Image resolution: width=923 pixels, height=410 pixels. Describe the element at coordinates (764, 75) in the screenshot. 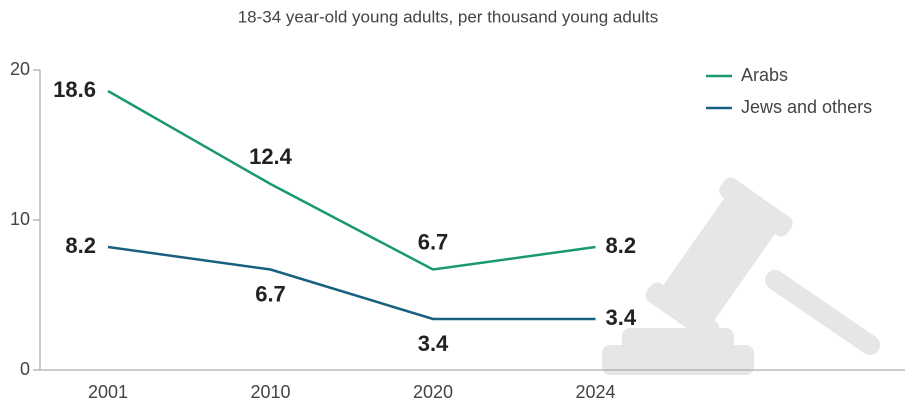

I see `legend-label: Arabs` at that location.